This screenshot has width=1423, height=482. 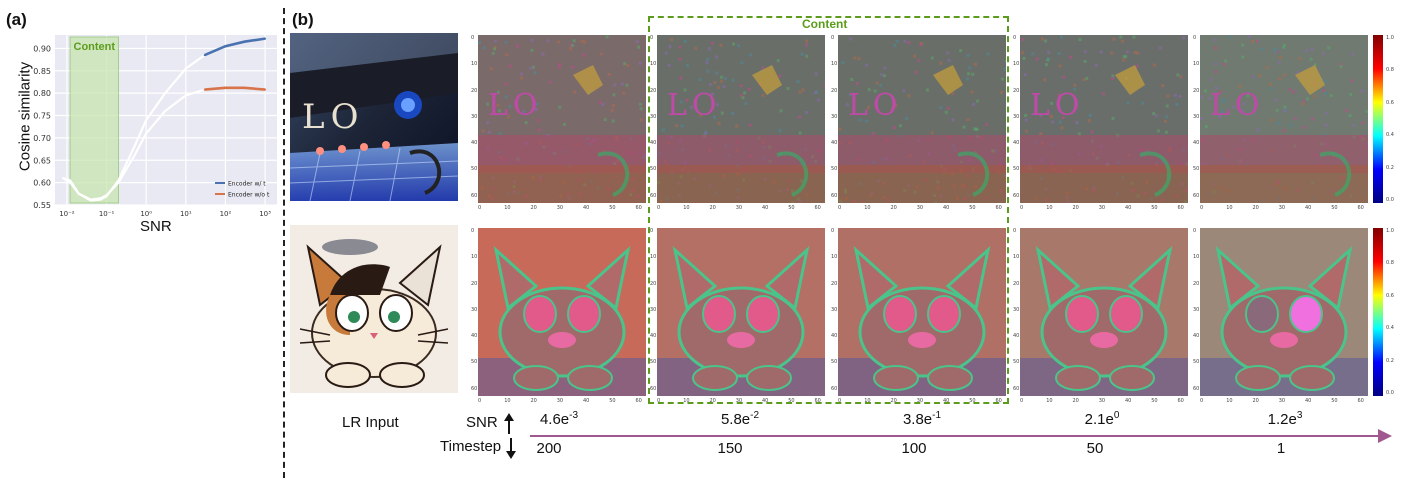 I want to click on colorbar-row2, so click(x=1378, y=312).